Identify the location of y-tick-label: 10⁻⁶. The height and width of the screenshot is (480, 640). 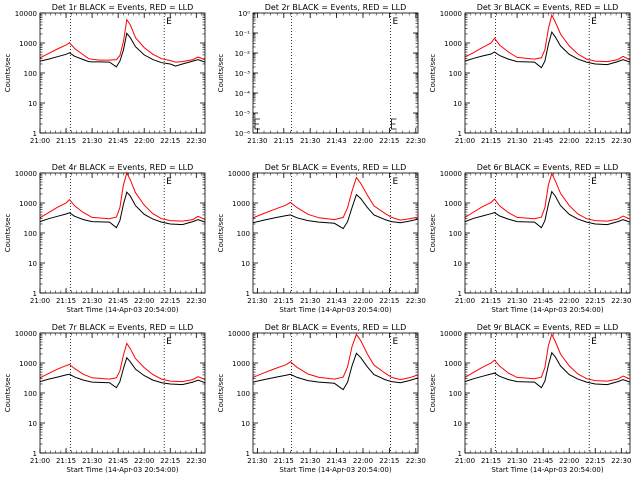
(243, 134).